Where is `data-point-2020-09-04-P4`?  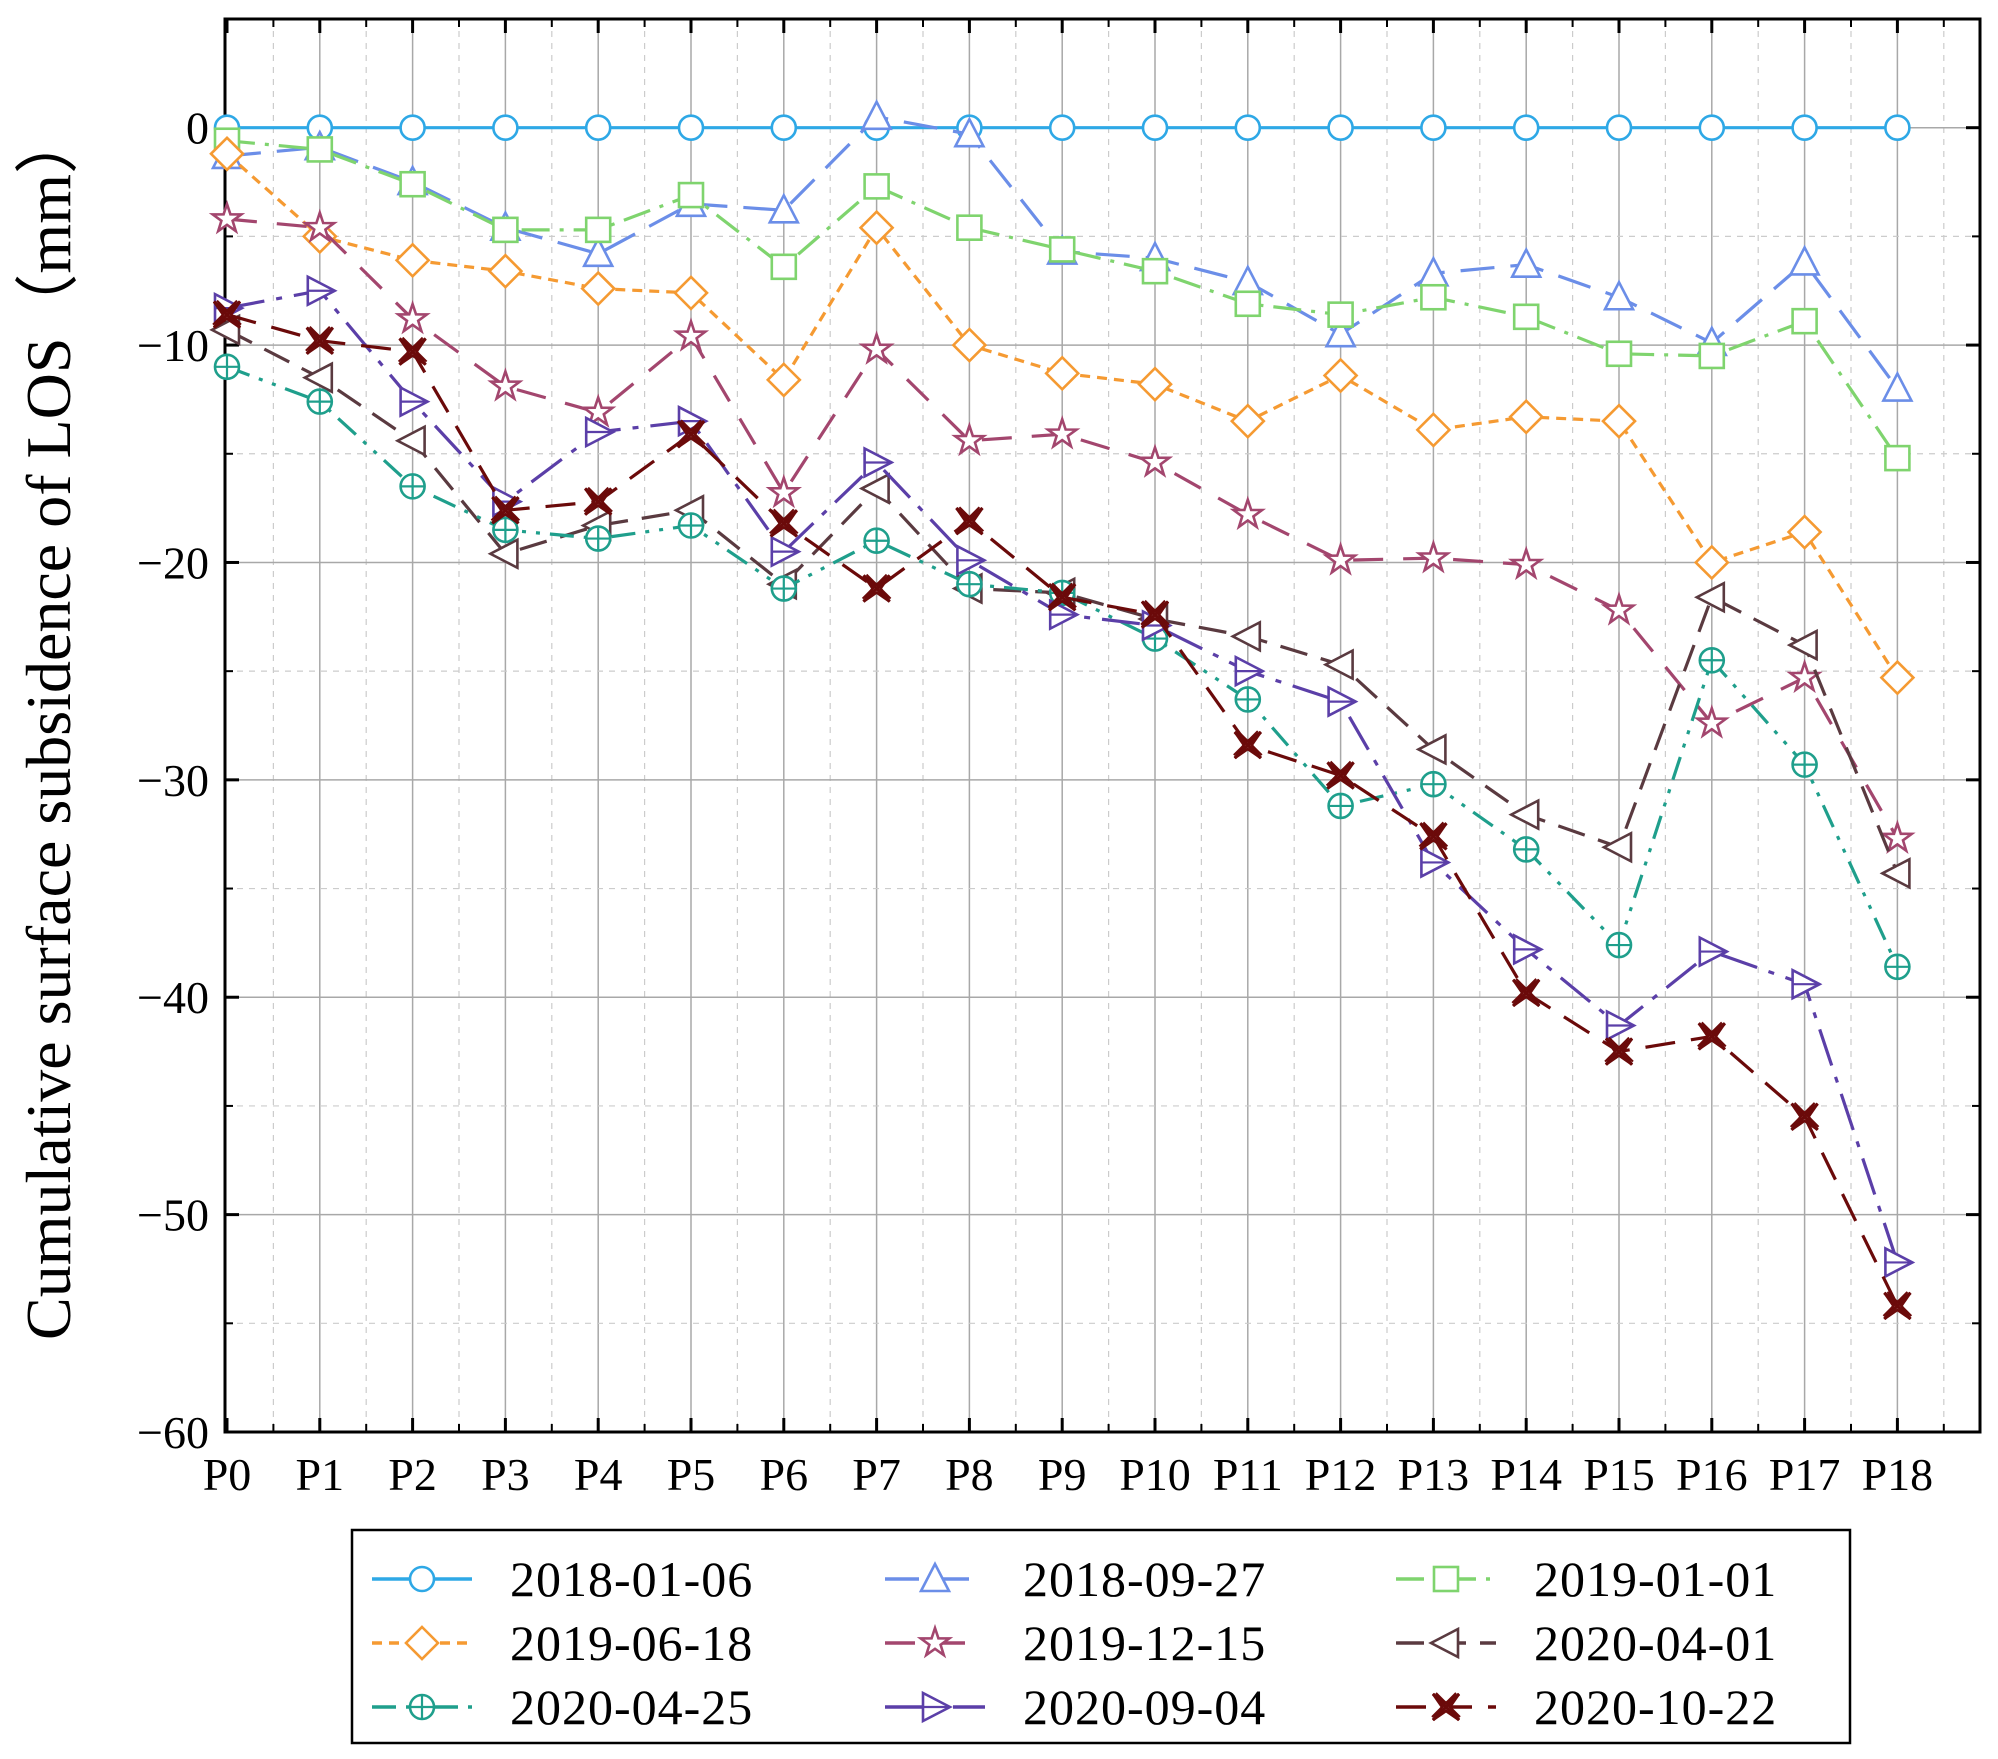
data-point-2020-09-04-P4 is located at coordinates (600, 432).